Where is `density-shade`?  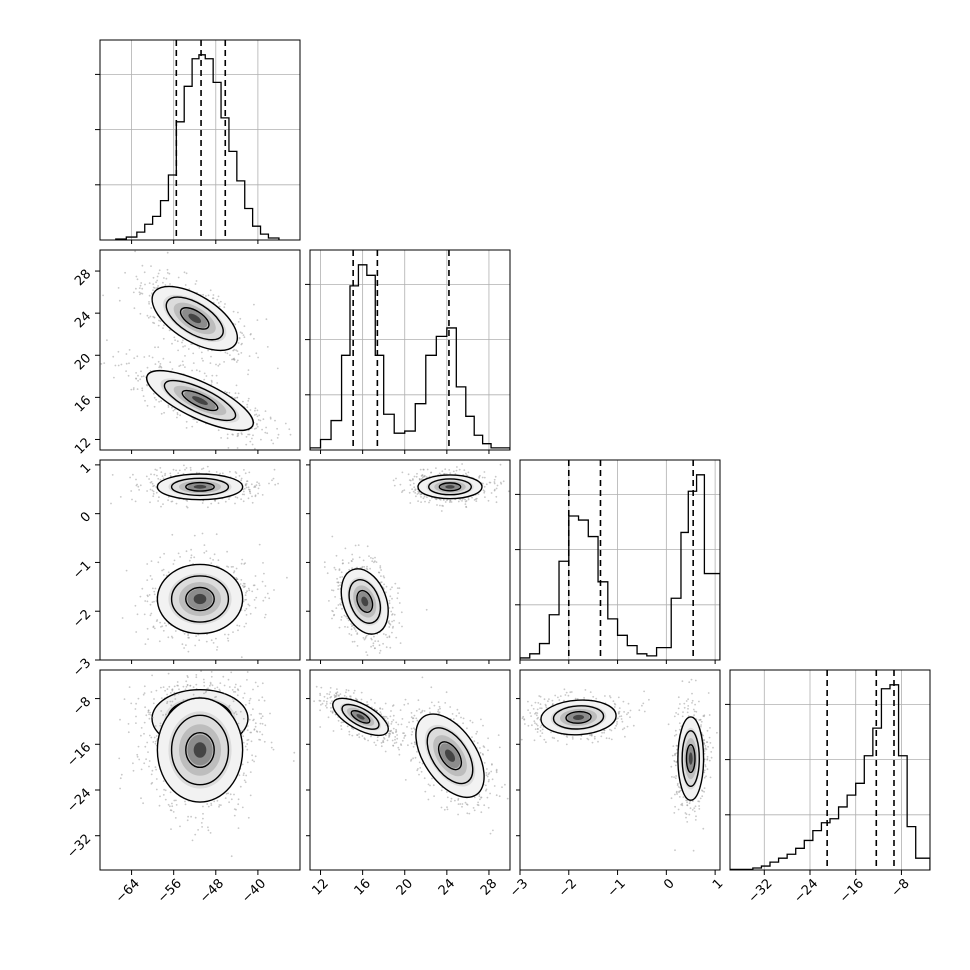 density-shade is located at coordinates (200, 486).